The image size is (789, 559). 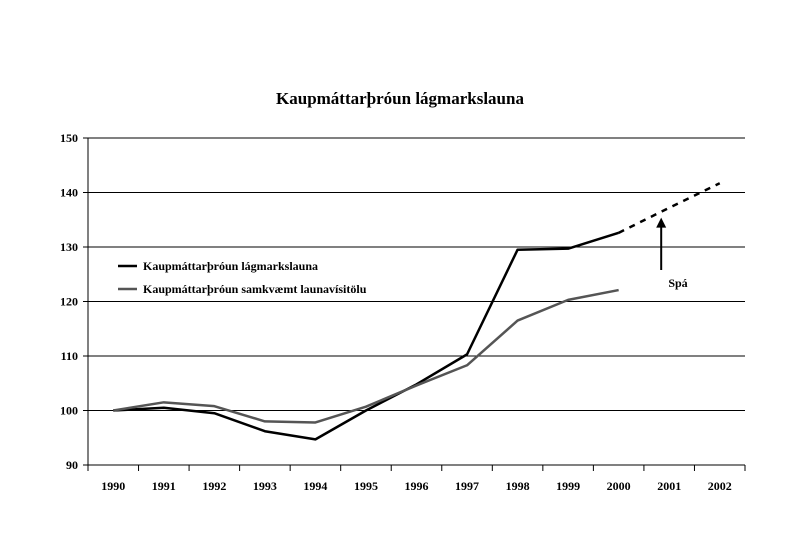 I want to click on x-tick-label: 1997, so click(x=467, y=486).